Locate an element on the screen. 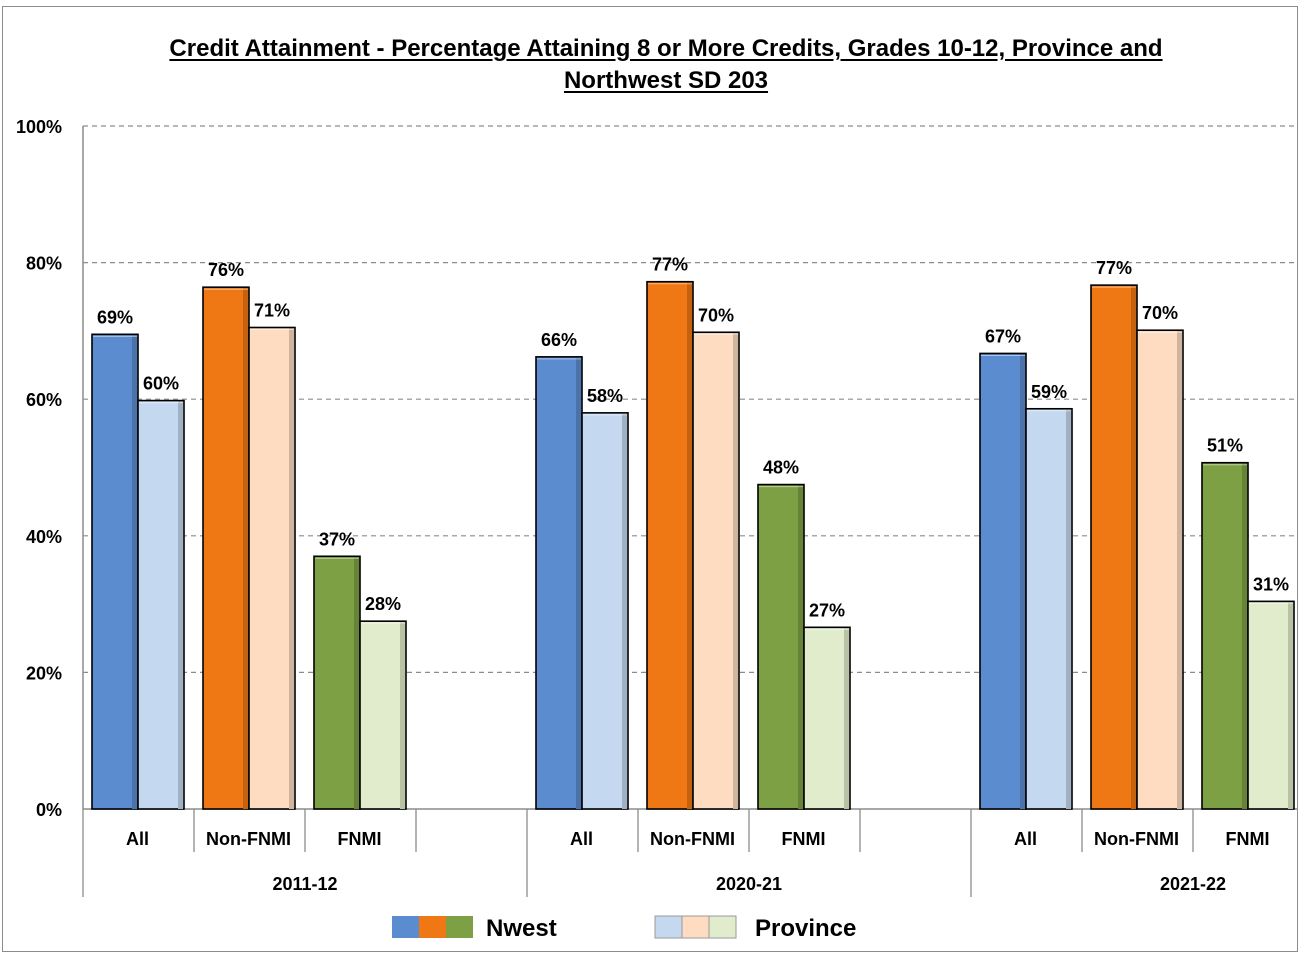 This screenshot has width=1302, height=955. x-group-label: 2011-12 is located at coordinates (304, 884).